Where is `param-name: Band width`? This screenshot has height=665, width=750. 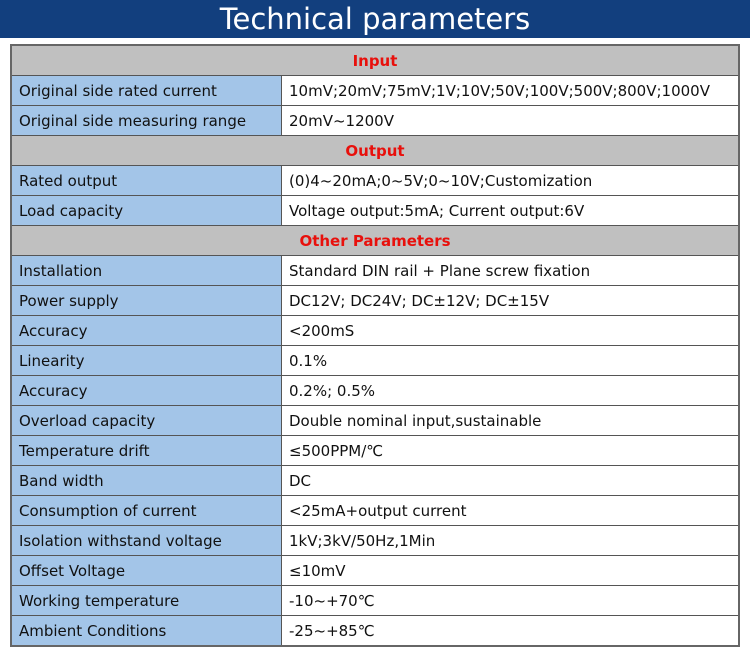 param-name: Band width is located at coordinates (146, 480).